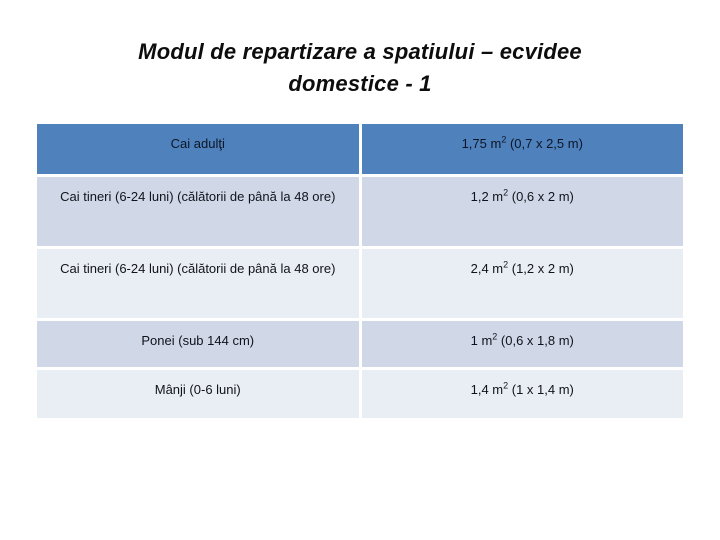 The image size is (720, 540). What do you see at coordinates (522, 195) in the screenshot?
I see `row-value: 1,2 m2 (0,6 x 2 m)` at bounding box center [522, 195].